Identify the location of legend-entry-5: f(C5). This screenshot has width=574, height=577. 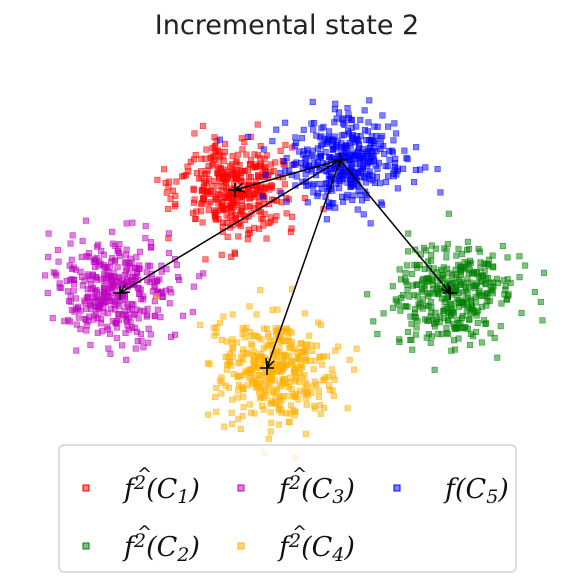
(451, 491).